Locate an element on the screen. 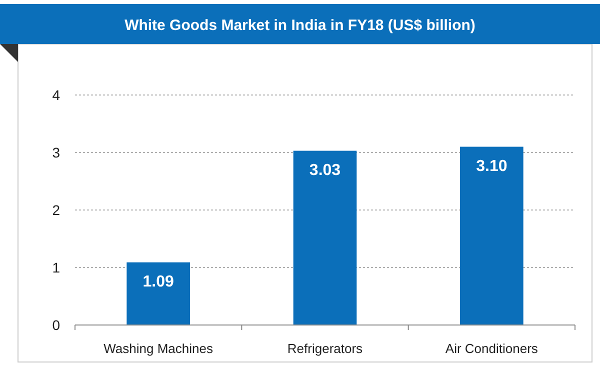 Image resolution: width=600 pixels, height=369 pixels. x-tick-label: Refrigerators is located at coordinates (325, 348).